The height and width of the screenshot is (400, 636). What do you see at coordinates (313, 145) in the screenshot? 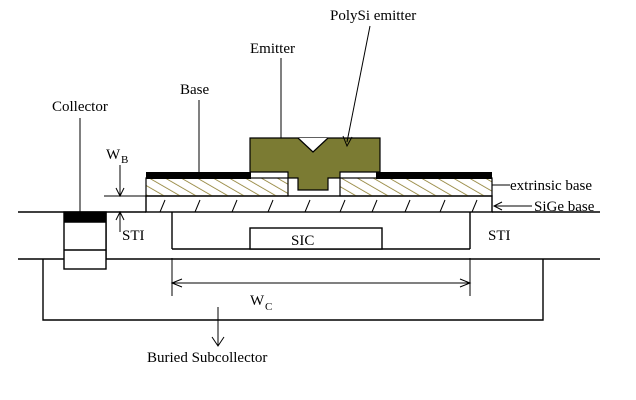
I see `emitter-notch` at bounding box center [313, 145].